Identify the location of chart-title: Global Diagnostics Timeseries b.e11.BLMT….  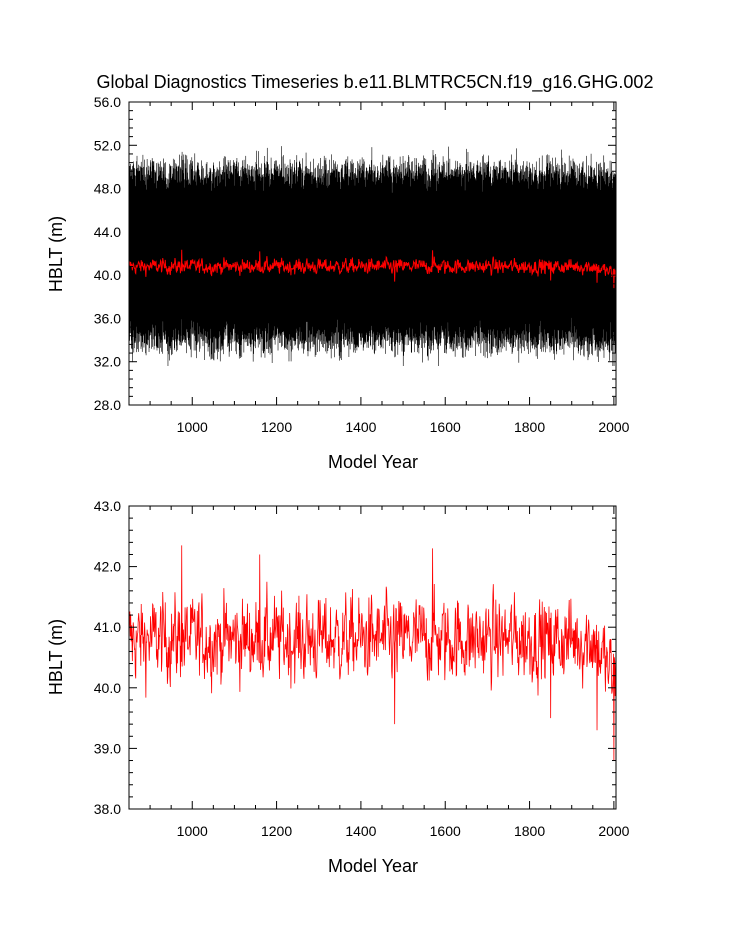
(375, 82).